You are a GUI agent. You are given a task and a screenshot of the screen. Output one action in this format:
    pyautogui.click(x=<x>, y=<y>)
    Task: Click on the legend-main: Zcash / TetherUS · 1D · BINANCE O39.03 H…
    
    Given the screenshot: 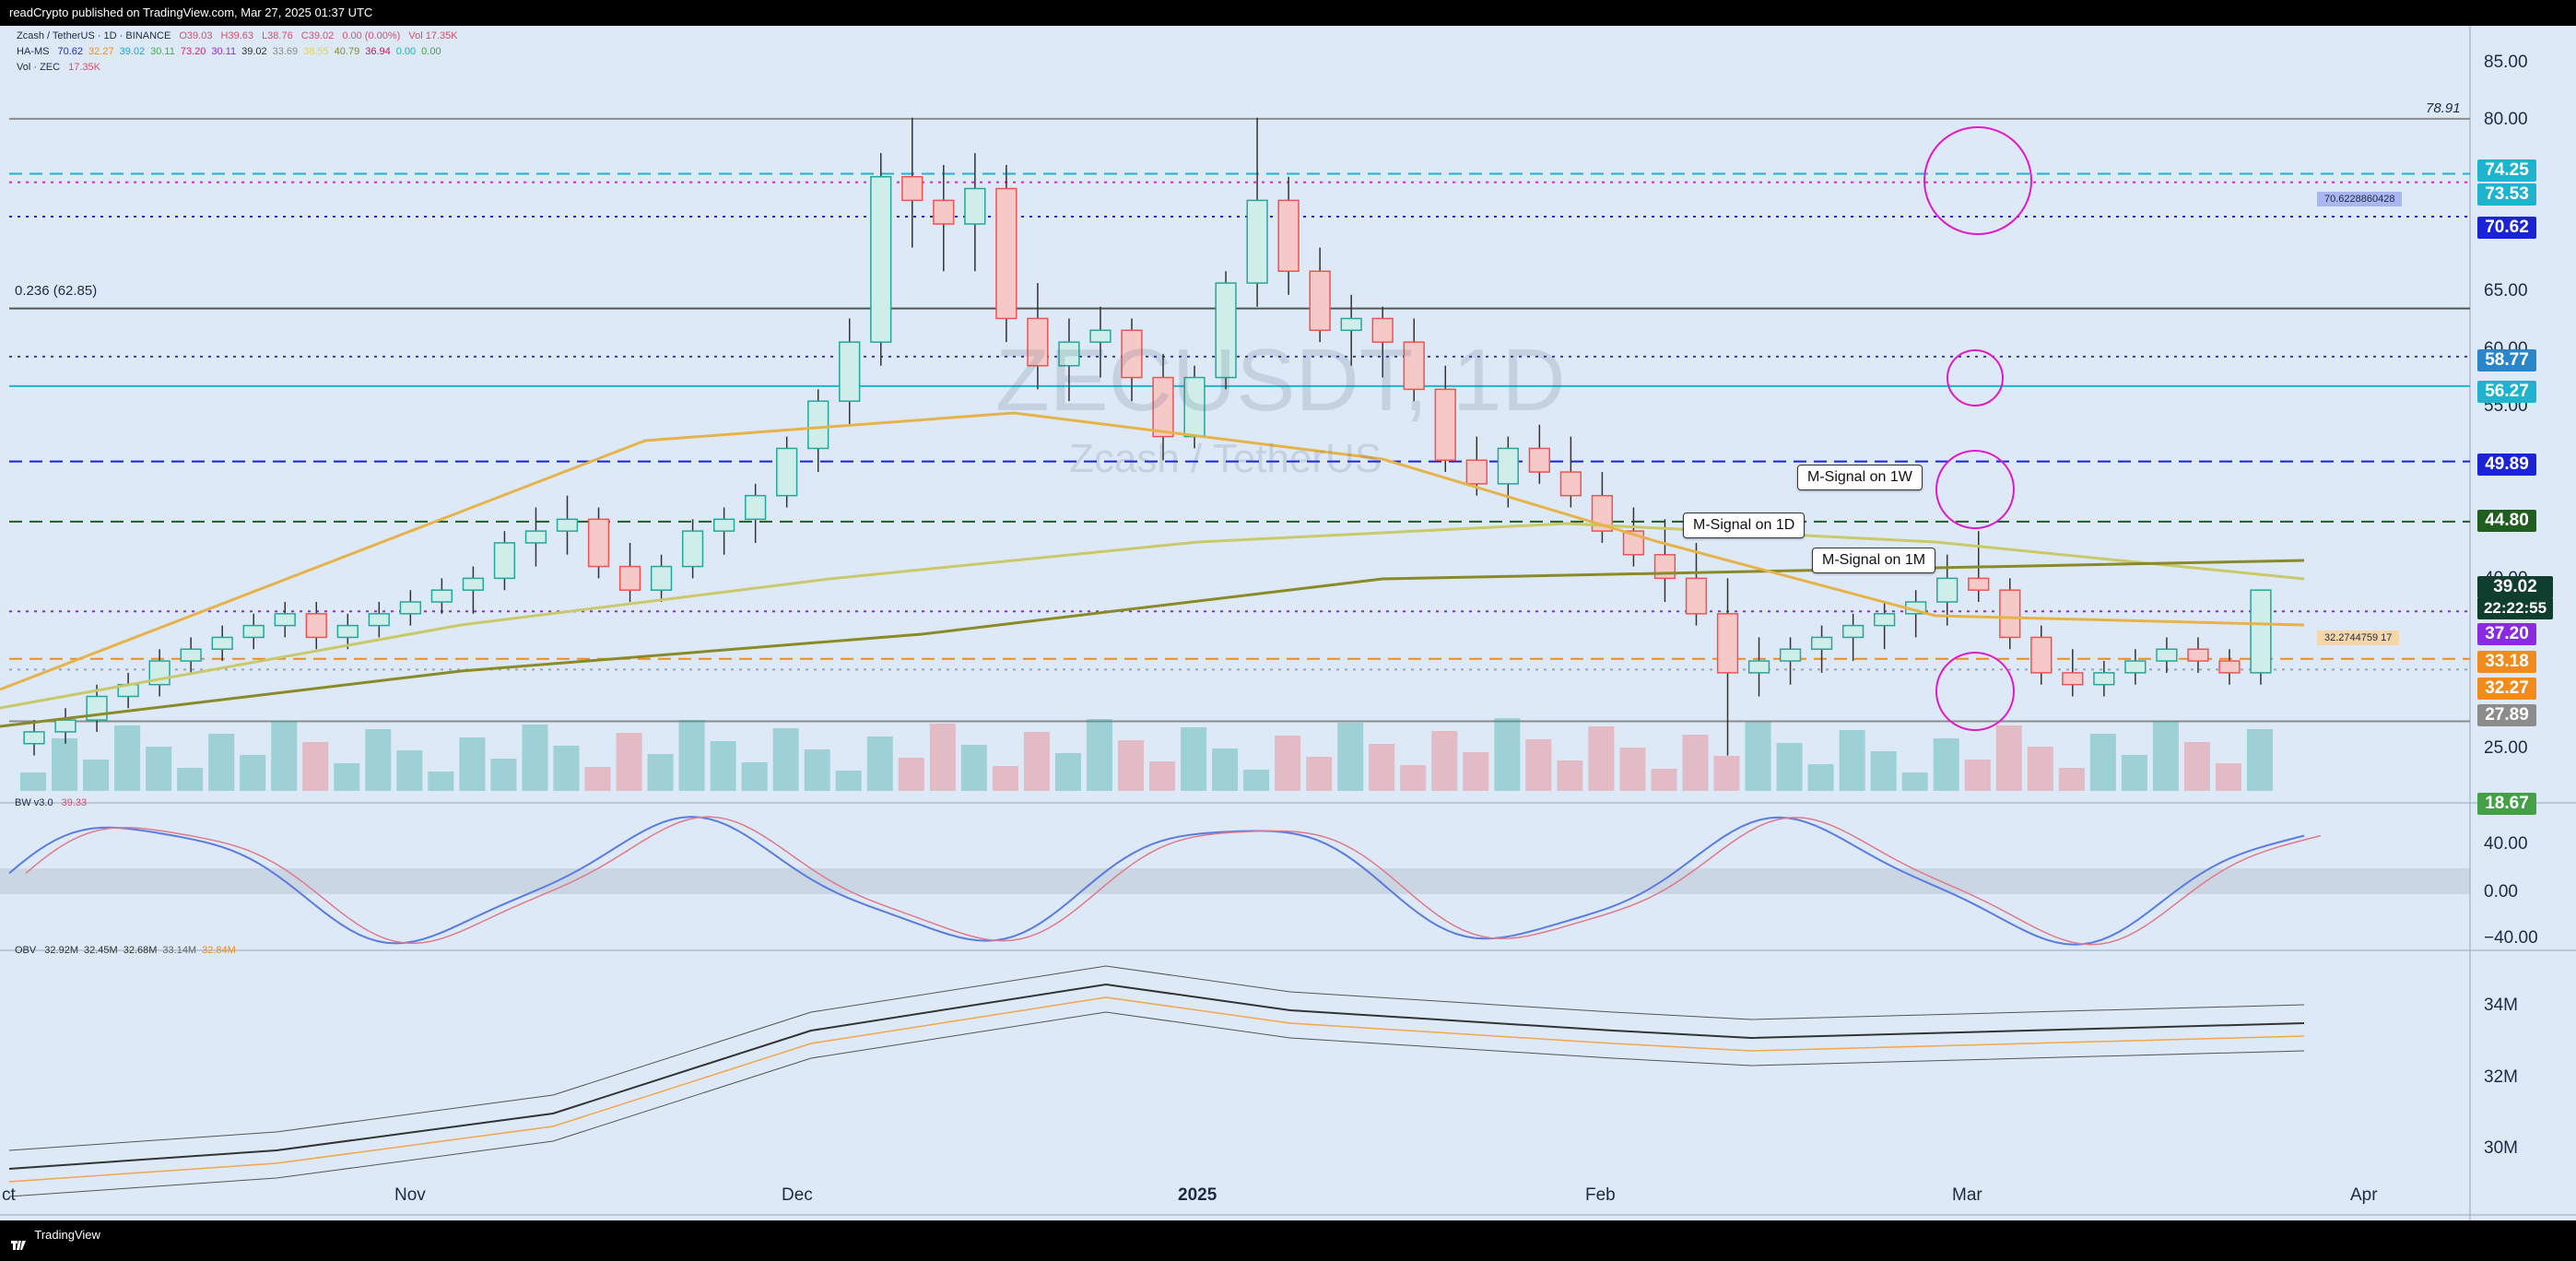 What is the action you would take?
    pyautogui.click(x=240, y=35)
    